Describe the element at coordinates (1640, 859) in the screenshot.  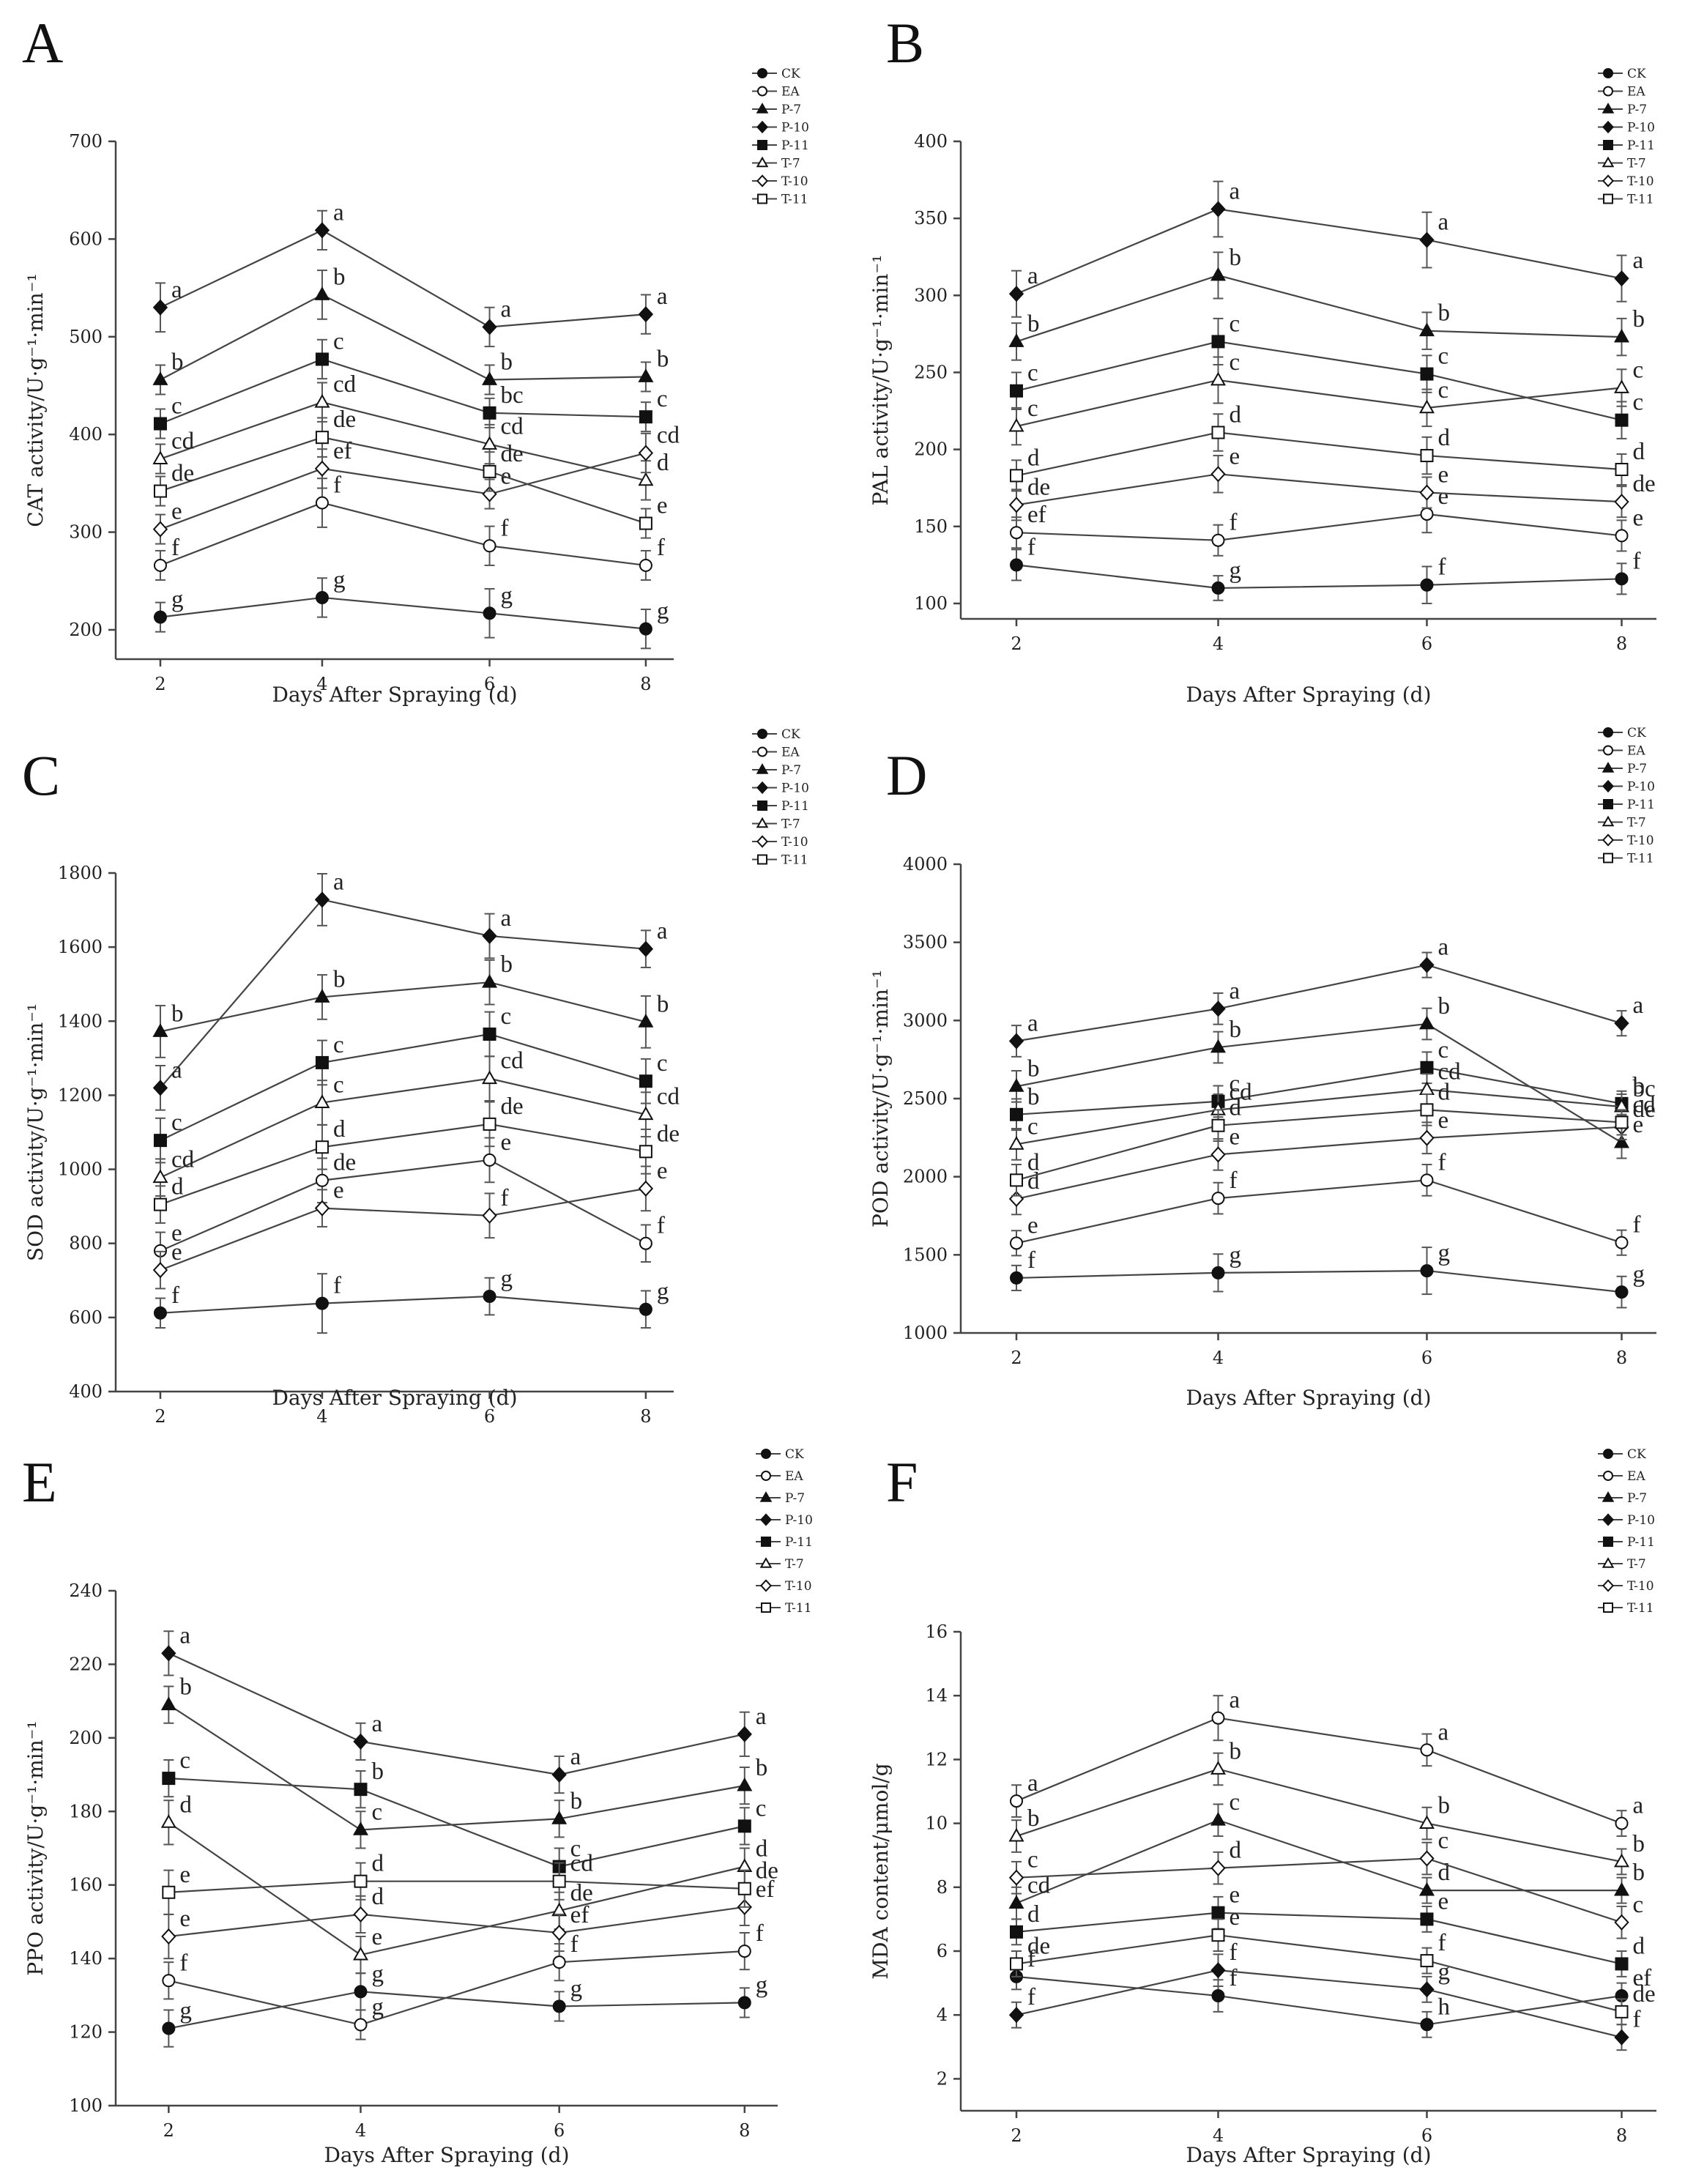
I see `legend-label: T-11` at that location.